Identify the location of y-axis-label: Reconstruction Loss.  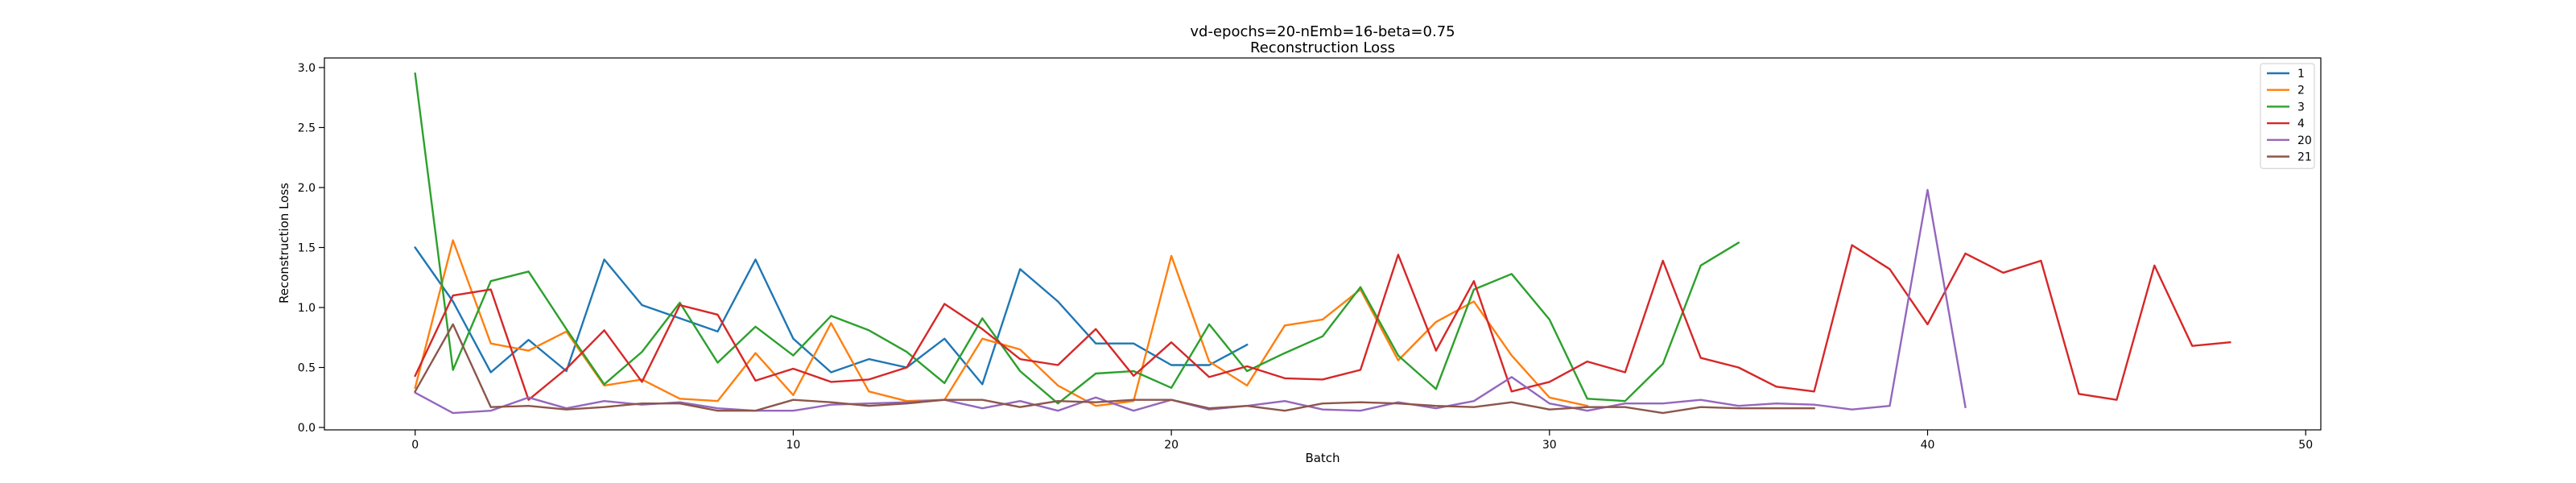
(284, 243).